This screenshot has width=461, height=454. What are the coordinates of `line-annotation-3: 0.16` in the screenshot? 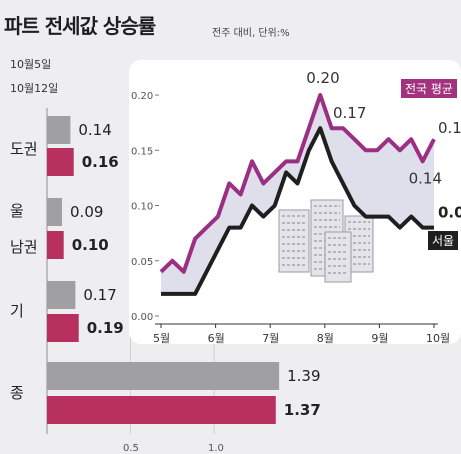 It's located at (449, 128).